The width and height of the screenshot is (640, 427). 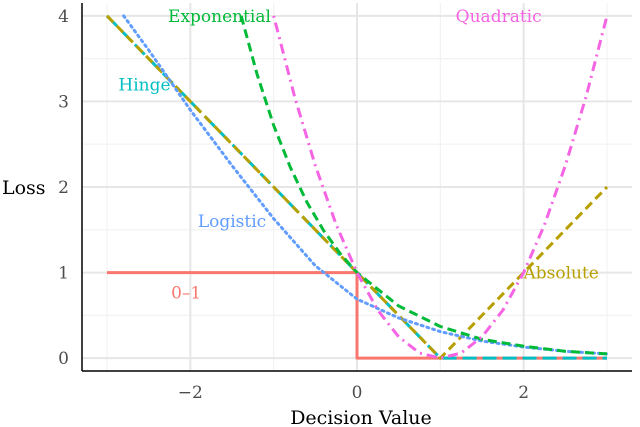 I want to click on x-tick-label: −2, so click(x=190, y=393).